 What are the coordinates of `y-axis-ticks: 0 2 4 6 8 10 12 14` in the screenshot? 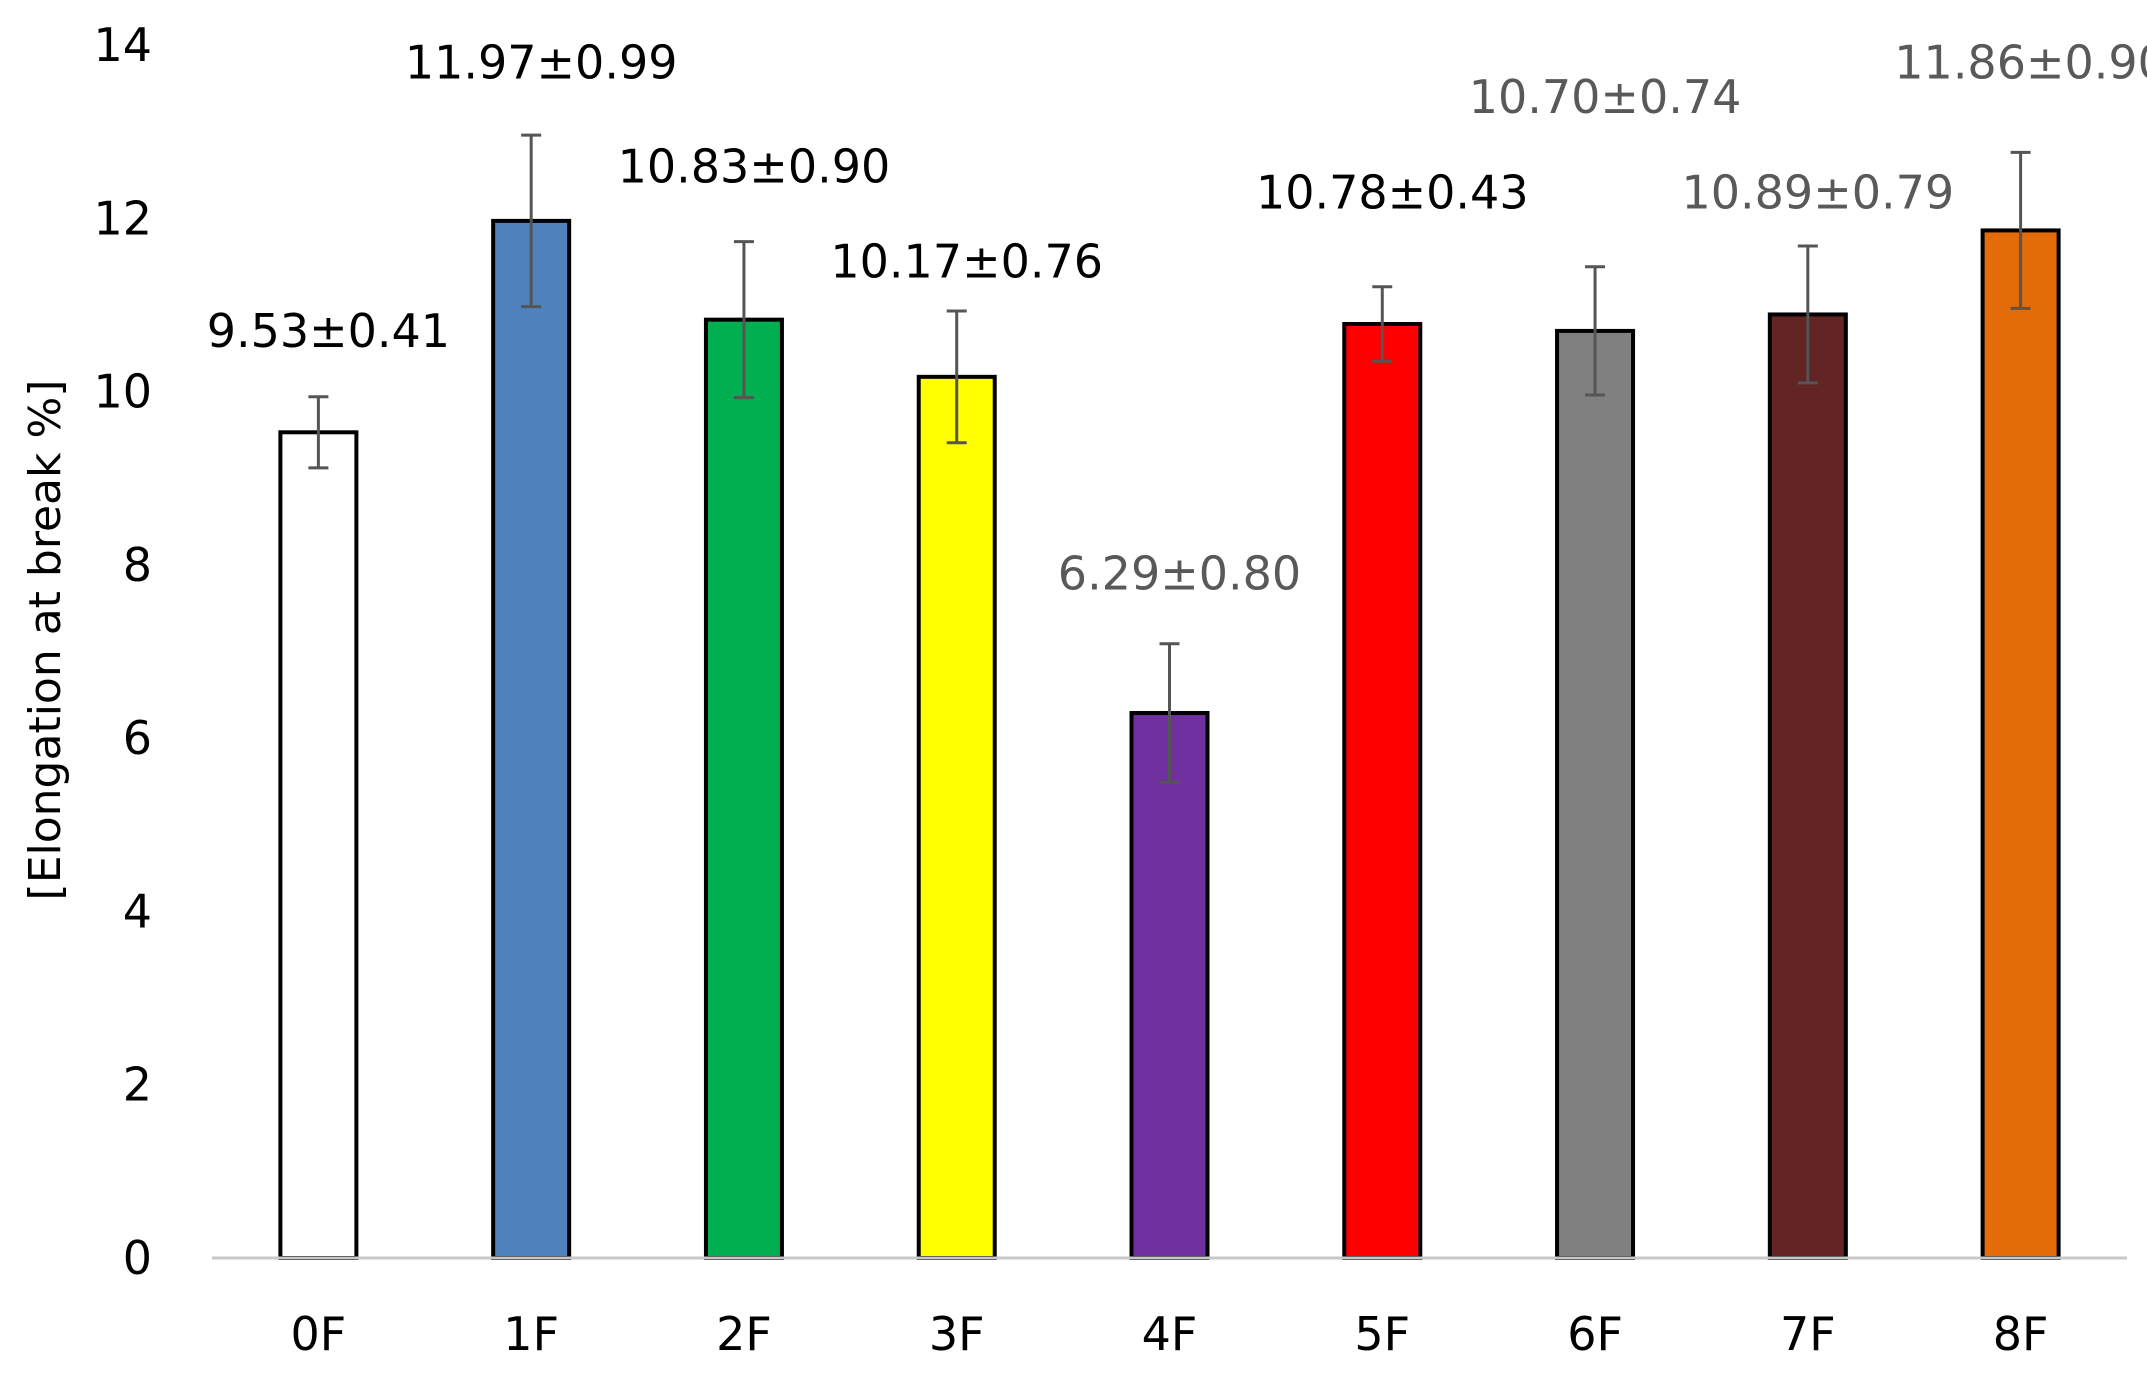 It's located at (122, 651).